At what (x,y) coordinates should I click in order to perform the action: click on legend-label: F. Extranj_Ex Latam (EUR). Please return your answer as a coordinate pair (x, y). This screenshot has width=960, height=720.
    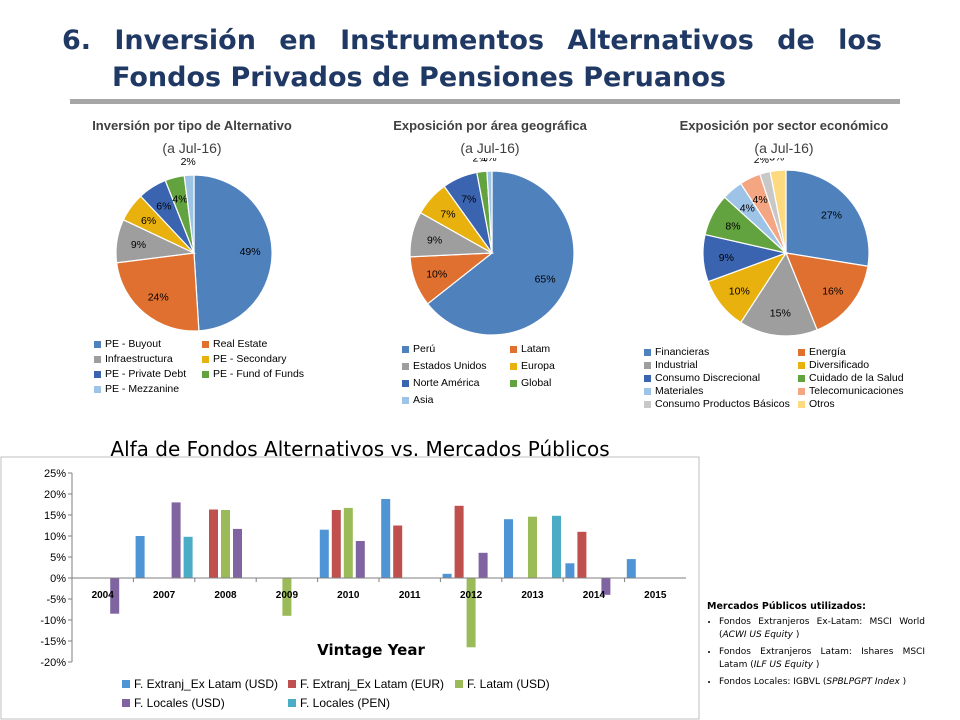
    Looking at the image, I should click on (372, 684).